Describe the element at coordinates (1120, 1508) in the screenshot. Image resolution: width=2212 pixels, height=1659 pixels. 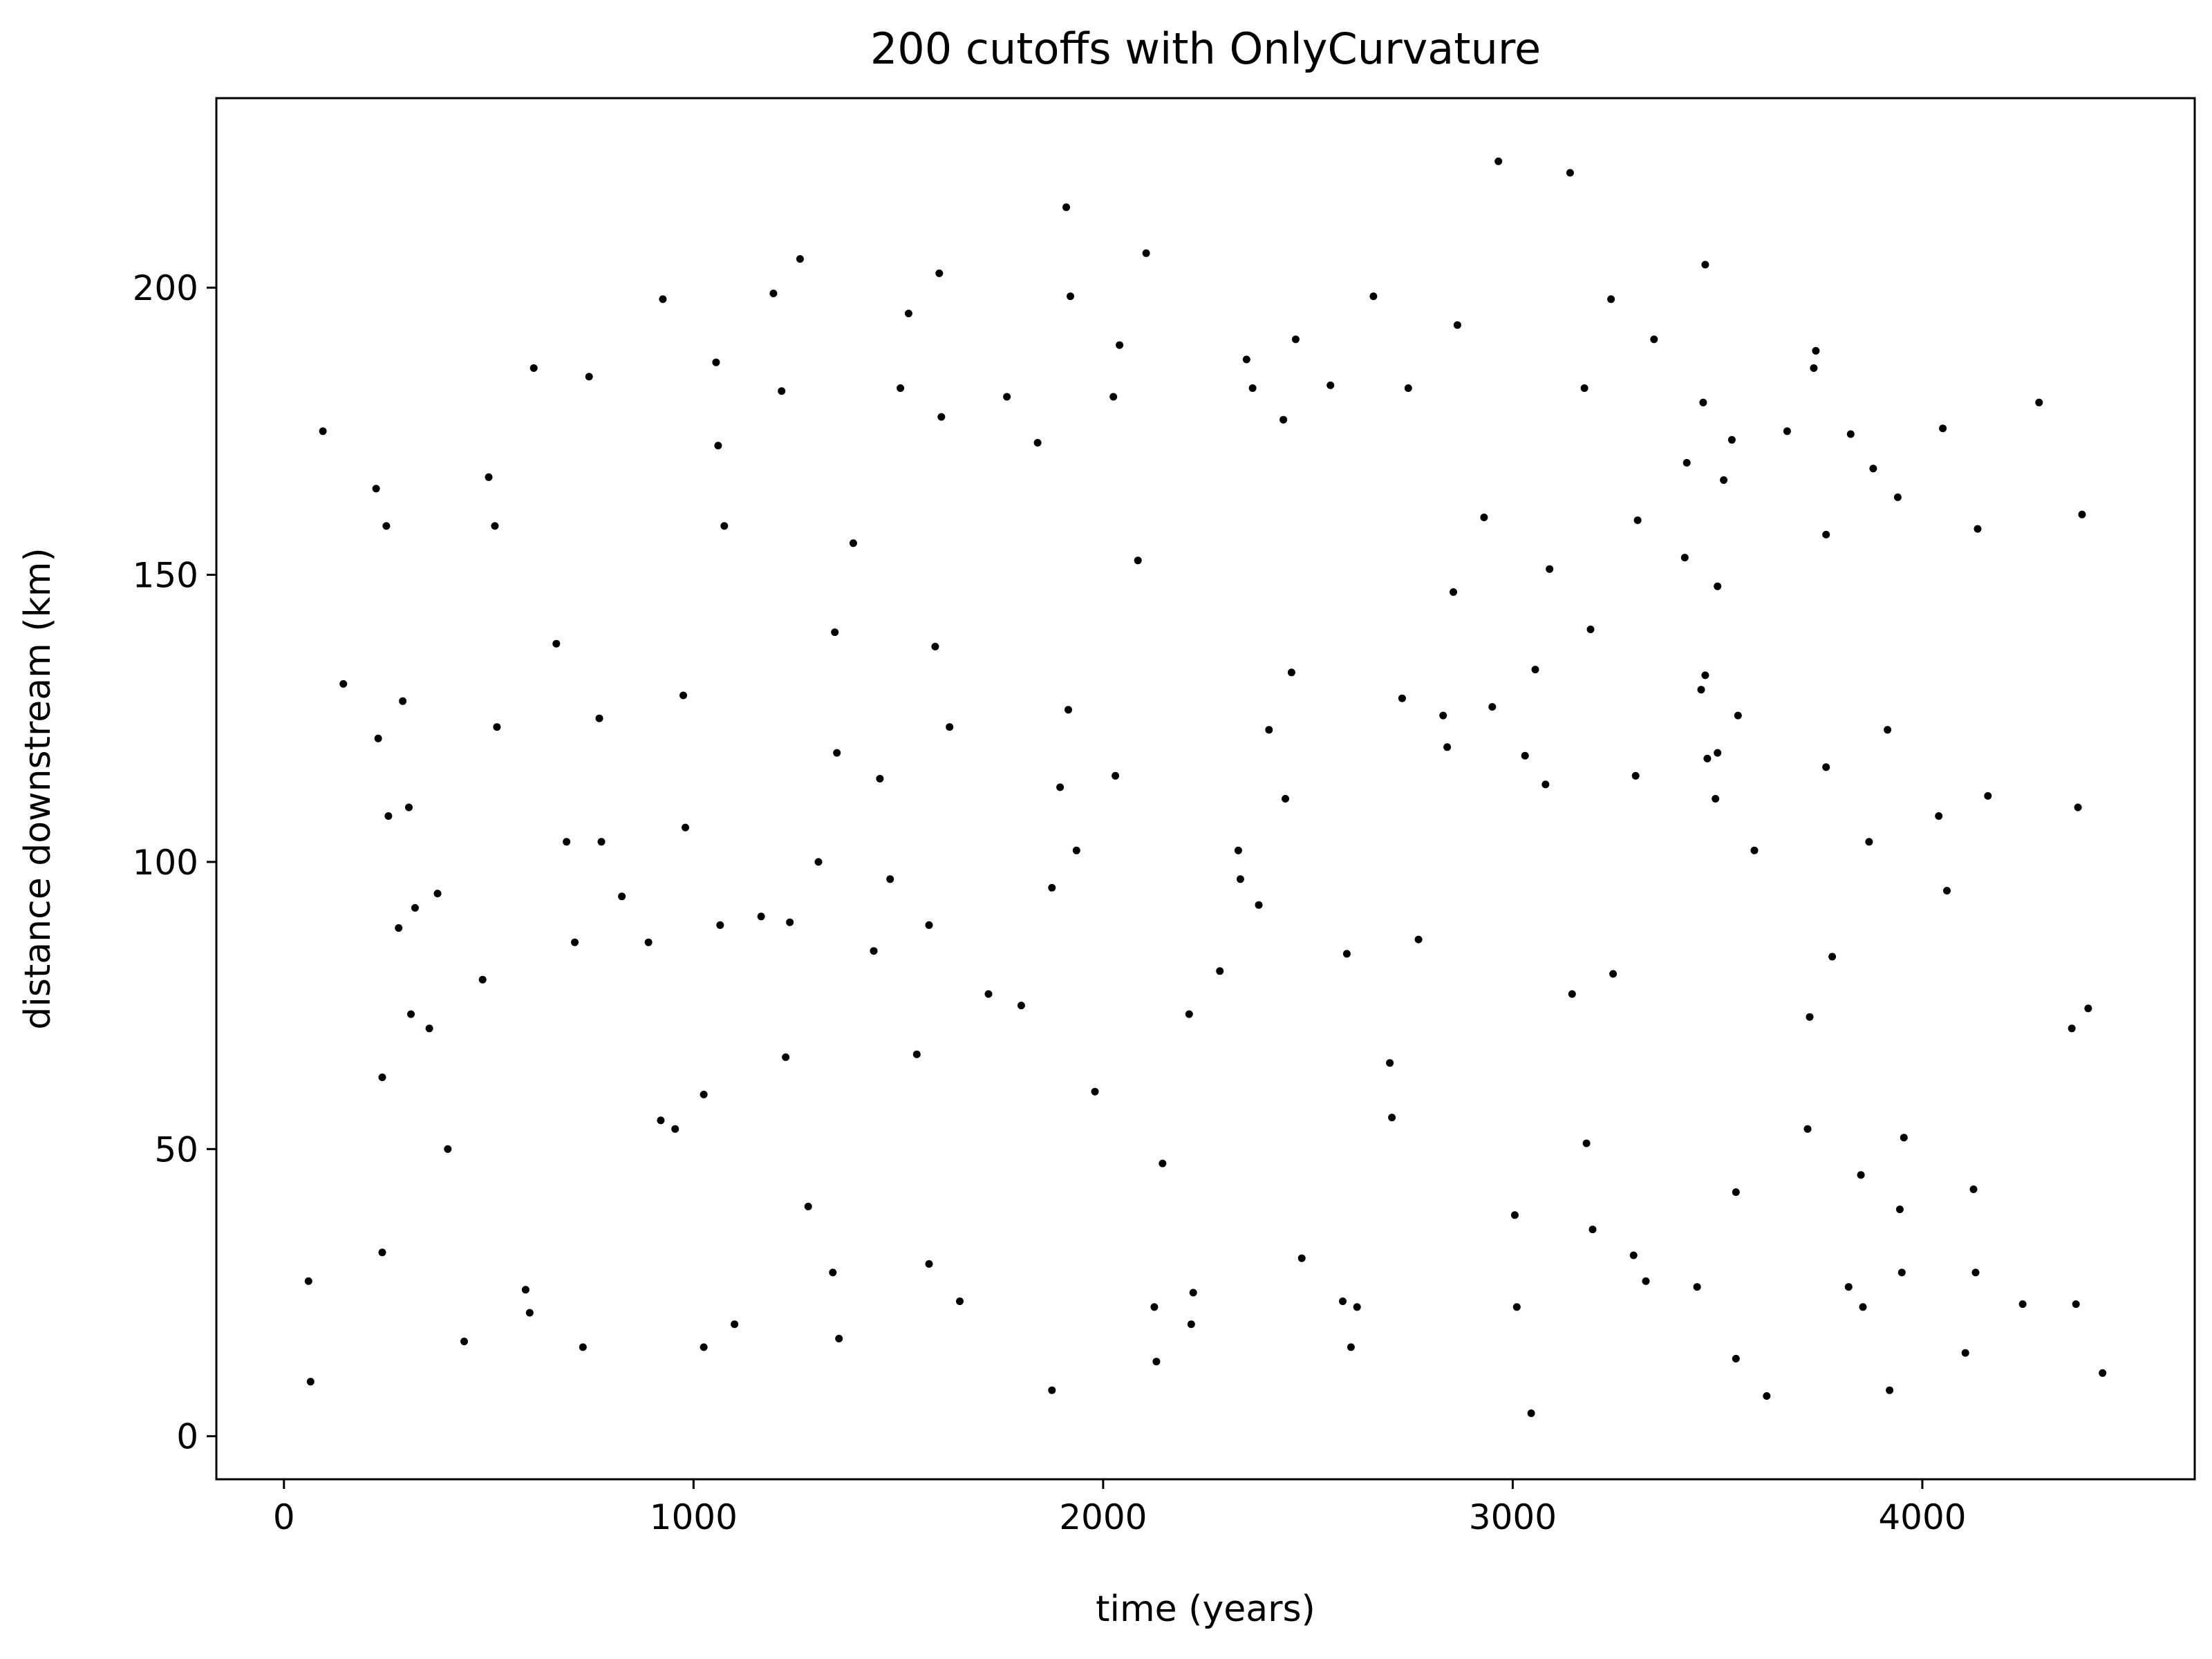
I see `x-axis: 0 1000 2000 3000 4000` at that location.